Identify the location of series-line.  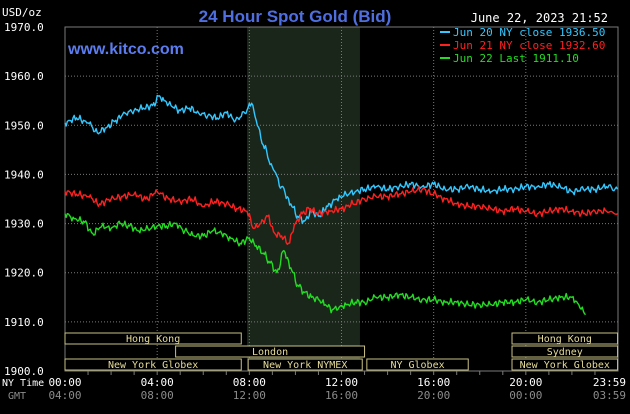
(341, 216).